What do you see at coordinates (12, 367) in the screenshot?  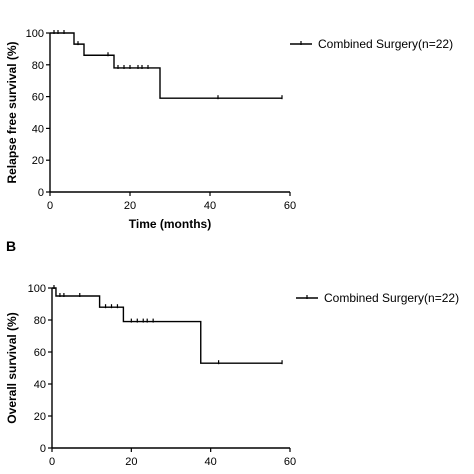 I see `y-axis-title: Overall survival (%)` at bounding box center [12, 367].